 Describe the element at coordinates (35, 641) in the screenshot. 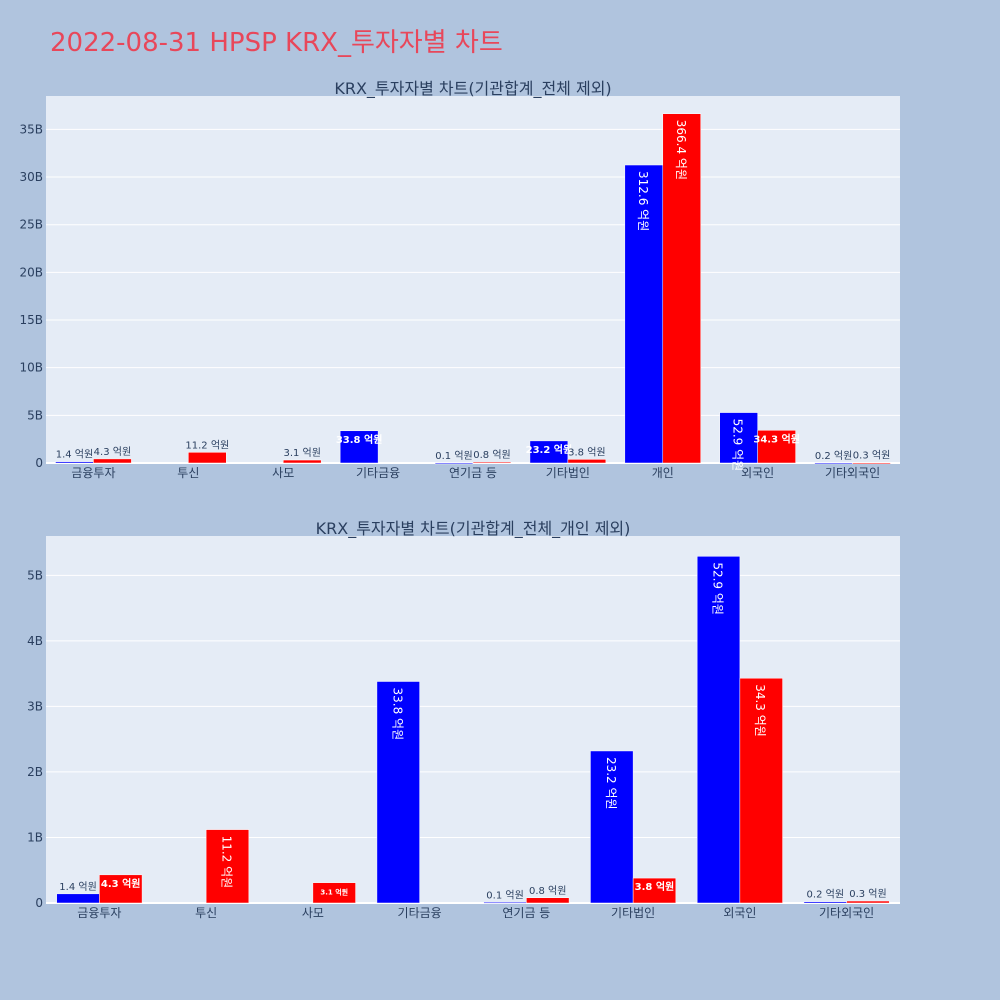

I see `y-tick-label: 4B` at that location.